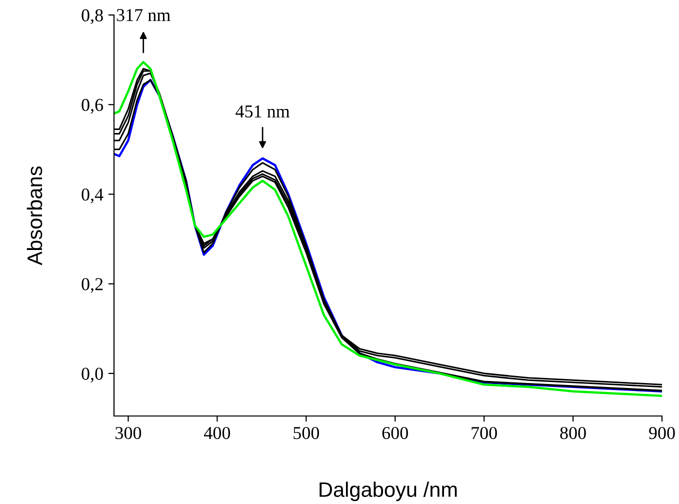 This screenshot has width=679, height=504. I want to click on annotation: 451 nm, so click(263, 111).